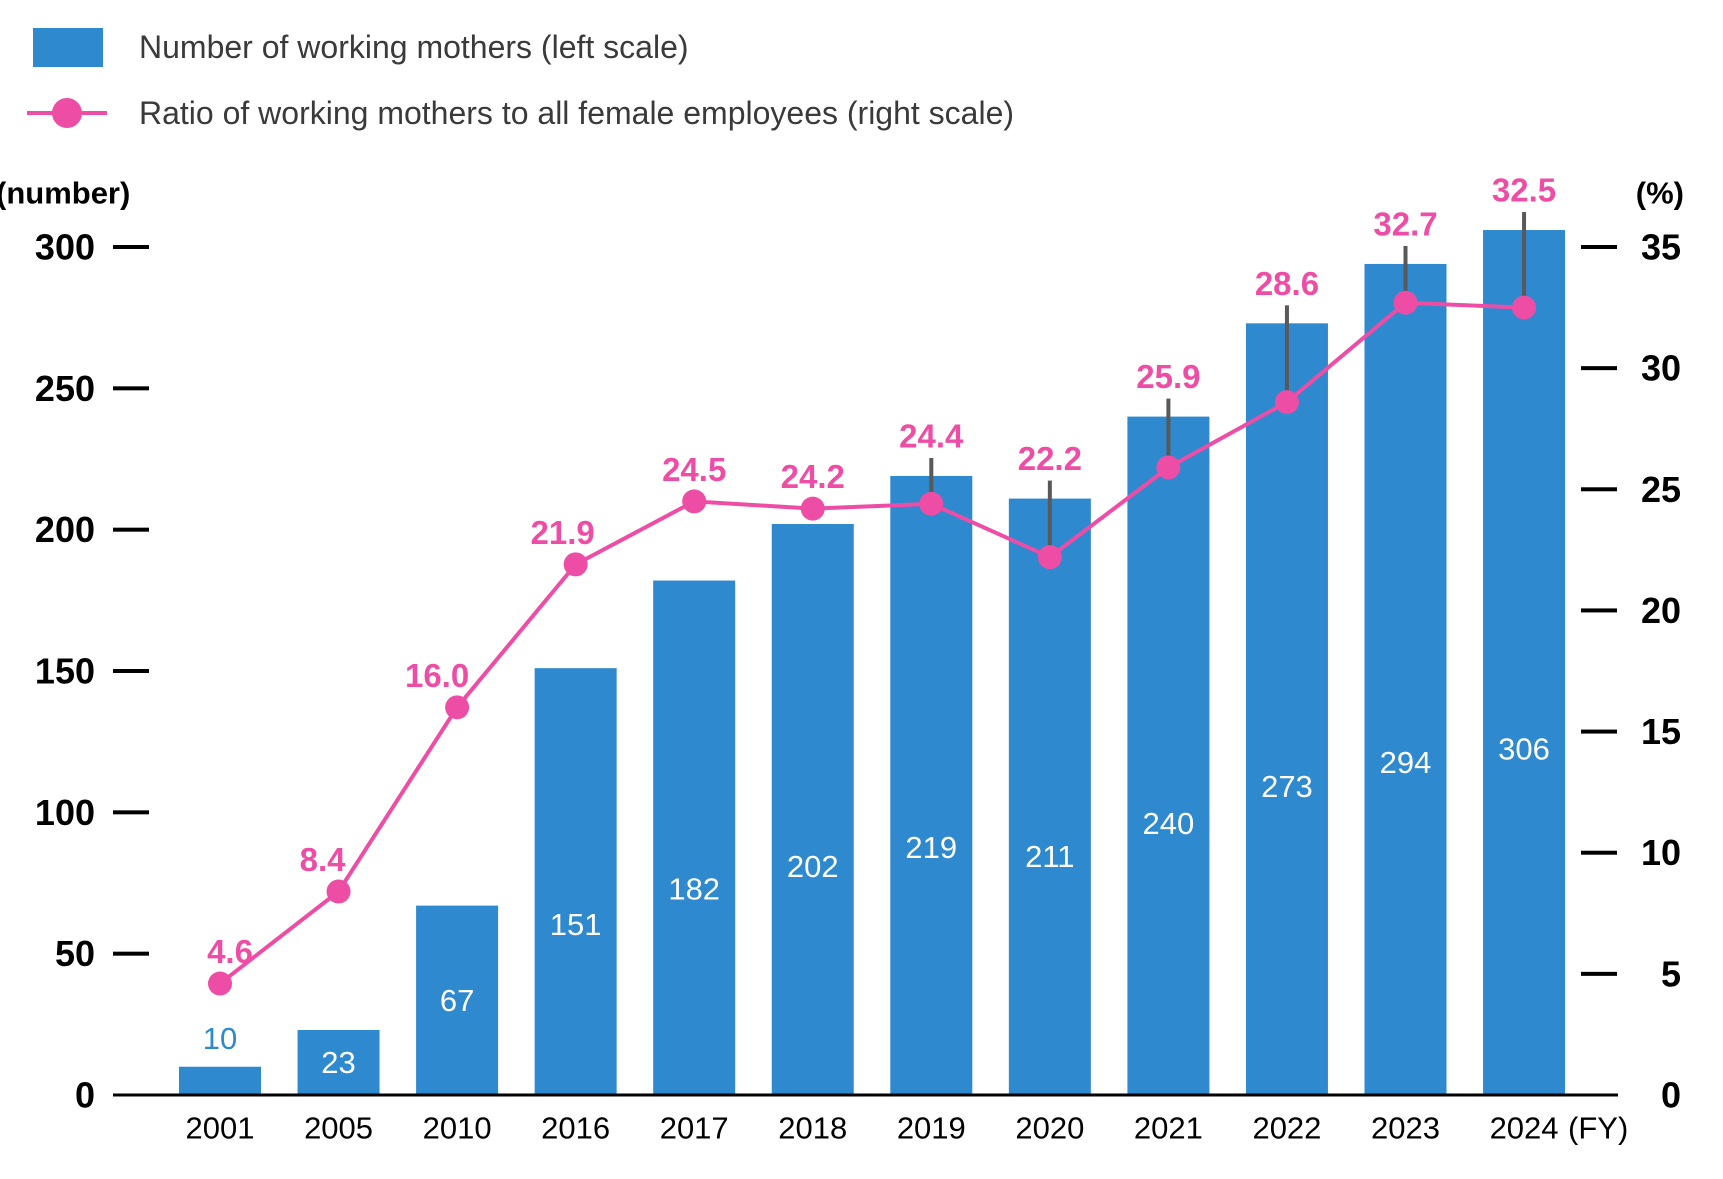 Image resolution: width=1723 pixels, height=1179 pixels. What do you see at coordinates (457, 1128) in the screenshot?
I see `year-label-2010: 2010` at bounding box center [457, 1128].